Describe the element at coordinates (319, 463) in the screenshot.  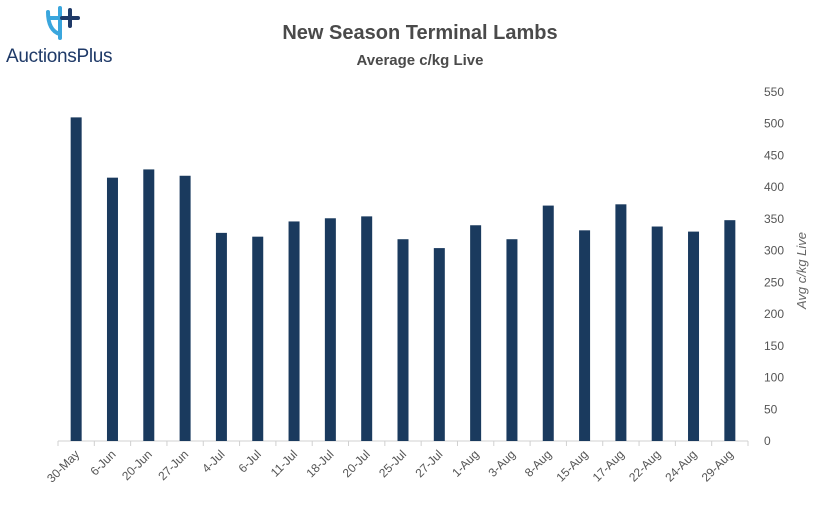
I see `x-tick-label: 18-Jul` at that location.